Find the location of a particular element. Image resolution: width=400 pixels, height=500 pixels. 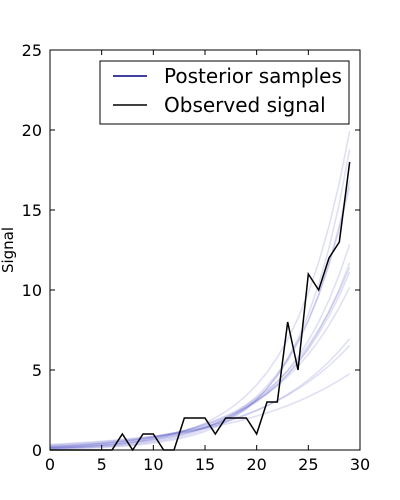

x-tick-label: 20 is located at coordinates (256, 464).